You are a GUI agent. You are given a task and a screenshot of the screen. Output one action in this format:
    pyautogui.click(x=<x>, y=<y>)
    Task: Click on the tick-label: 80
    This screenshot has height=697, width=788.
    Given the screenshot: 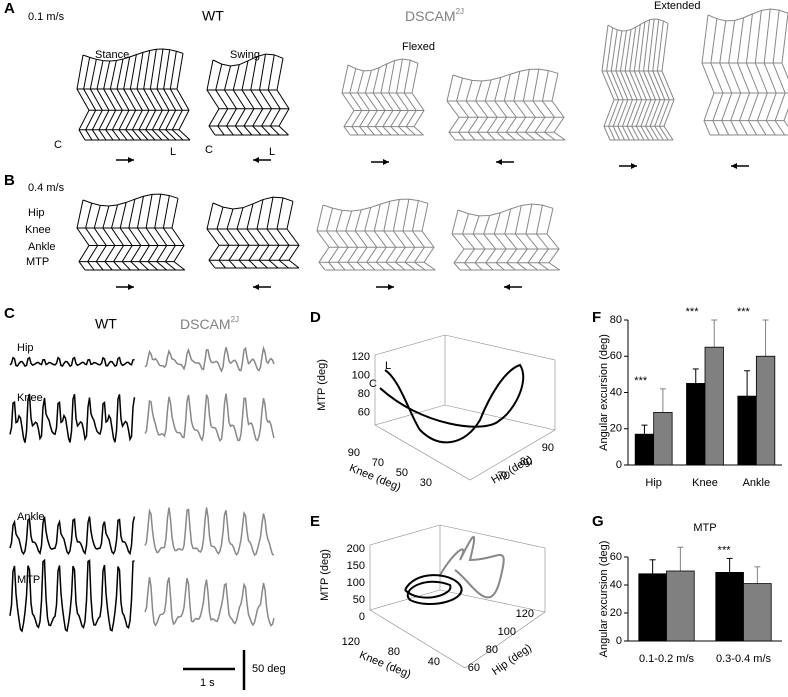 What is the action you would take?
    pyautogui.click(x=492, y=650)
    